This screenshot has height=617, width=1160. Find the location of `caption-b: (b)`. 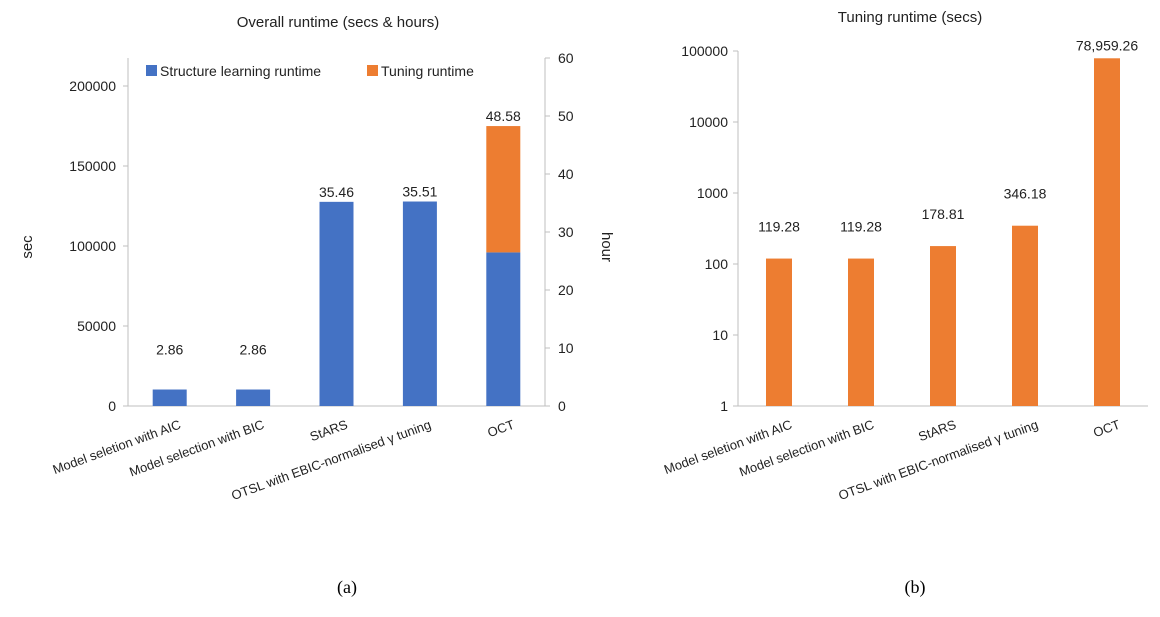

caption-b: (b) is located at coordinates (915, 587).